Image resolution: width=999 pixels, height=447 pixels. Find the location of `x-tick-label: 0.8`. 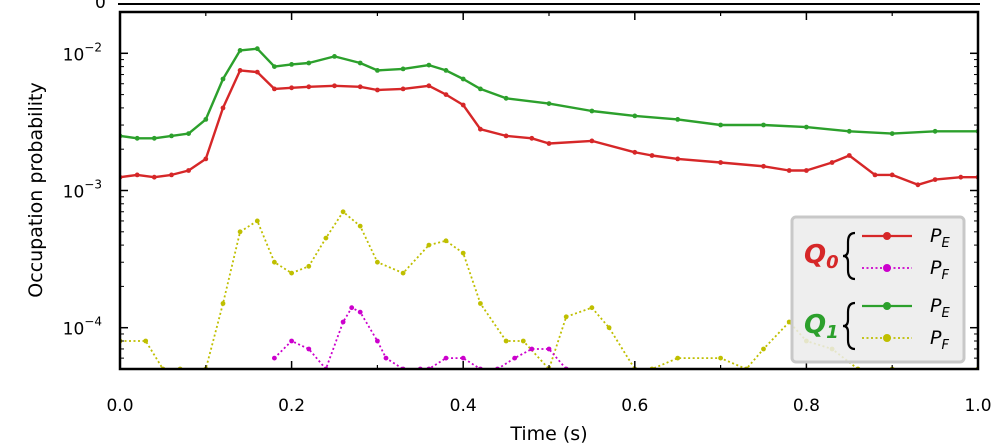

x-tick-label: 0.8 is located at coordinates (806, 406).